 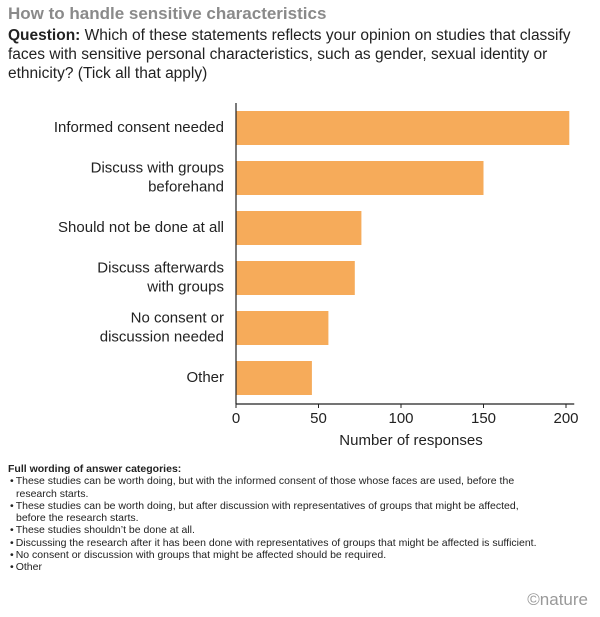 What do you see at coordinates (95, 469) in the screenshot?
I see `footnote-title: Full wording of answer categories:` at bounding box center [95, 469].